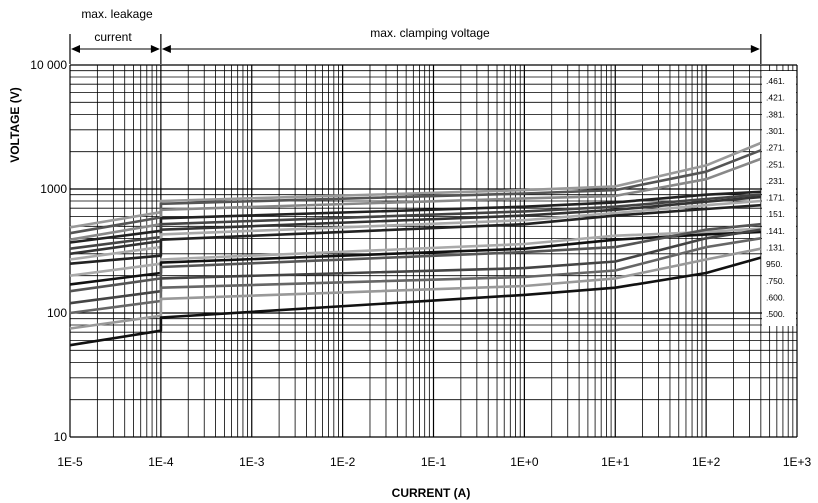  What do you see at coordinates (430, 33) in the screenshot?
I see `annotation-clamping: max. clamping voltage` at bounding box center [430, 33].